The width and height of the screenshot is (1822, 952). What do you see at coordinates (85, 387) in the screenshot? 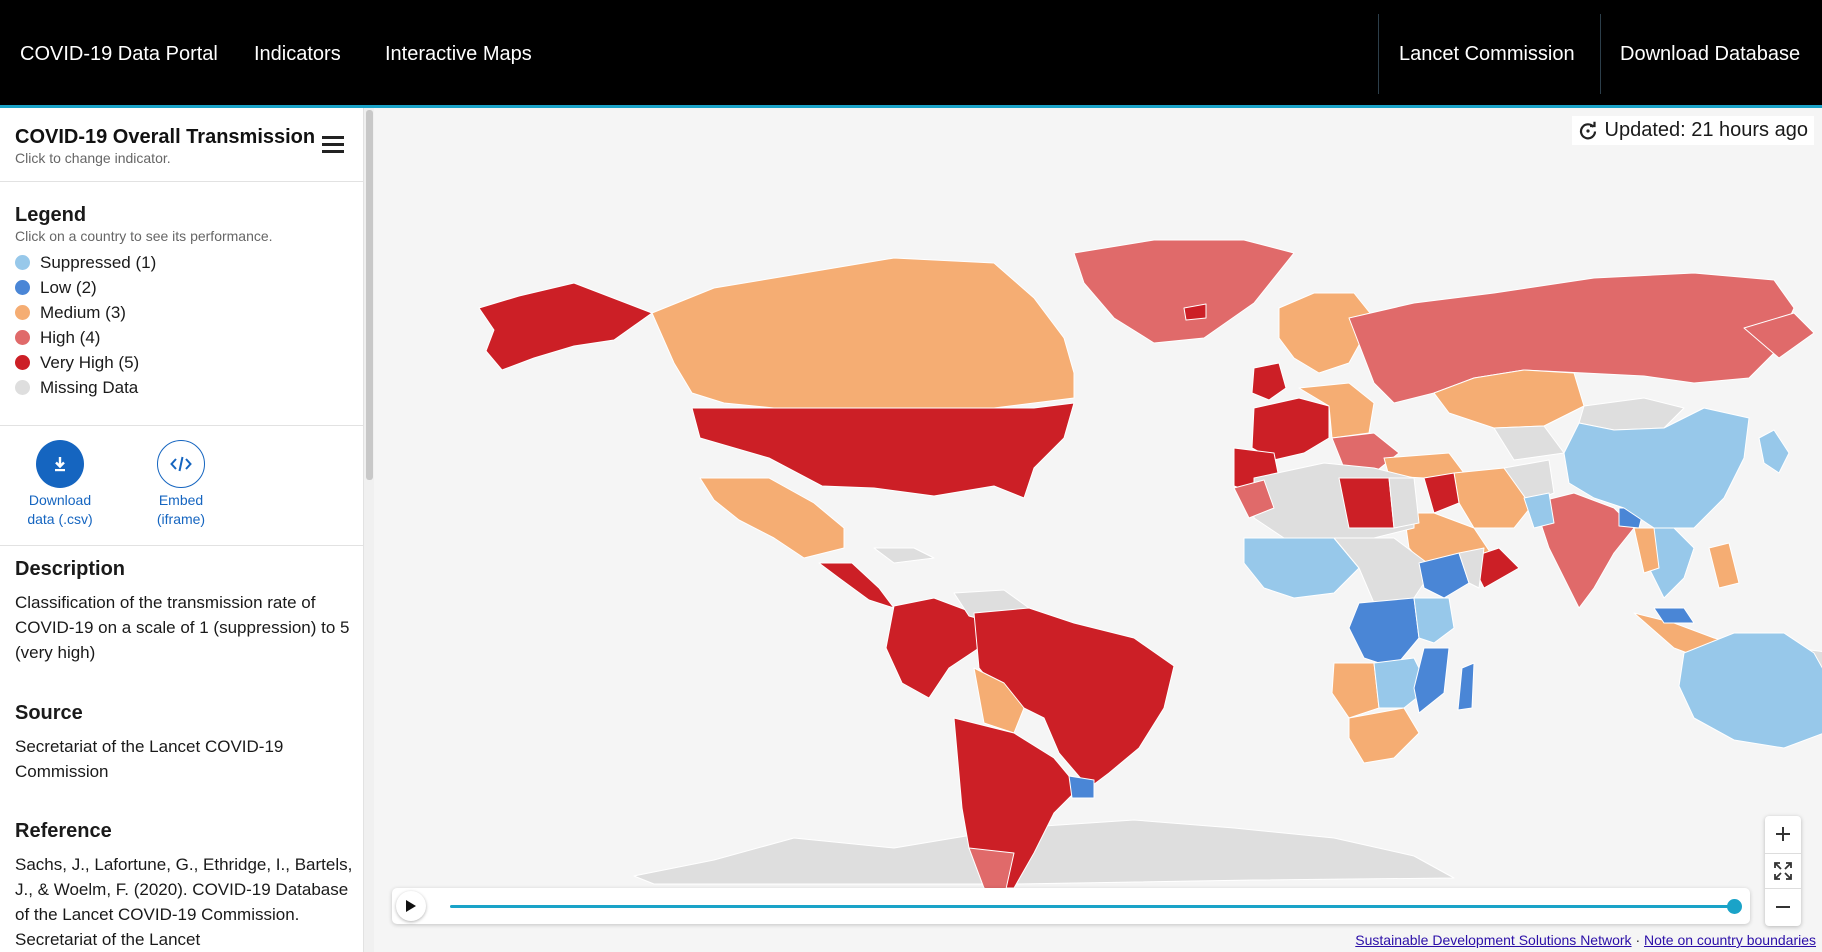
I see `legend-item: Missing Data` at bounding box center [85, 387].